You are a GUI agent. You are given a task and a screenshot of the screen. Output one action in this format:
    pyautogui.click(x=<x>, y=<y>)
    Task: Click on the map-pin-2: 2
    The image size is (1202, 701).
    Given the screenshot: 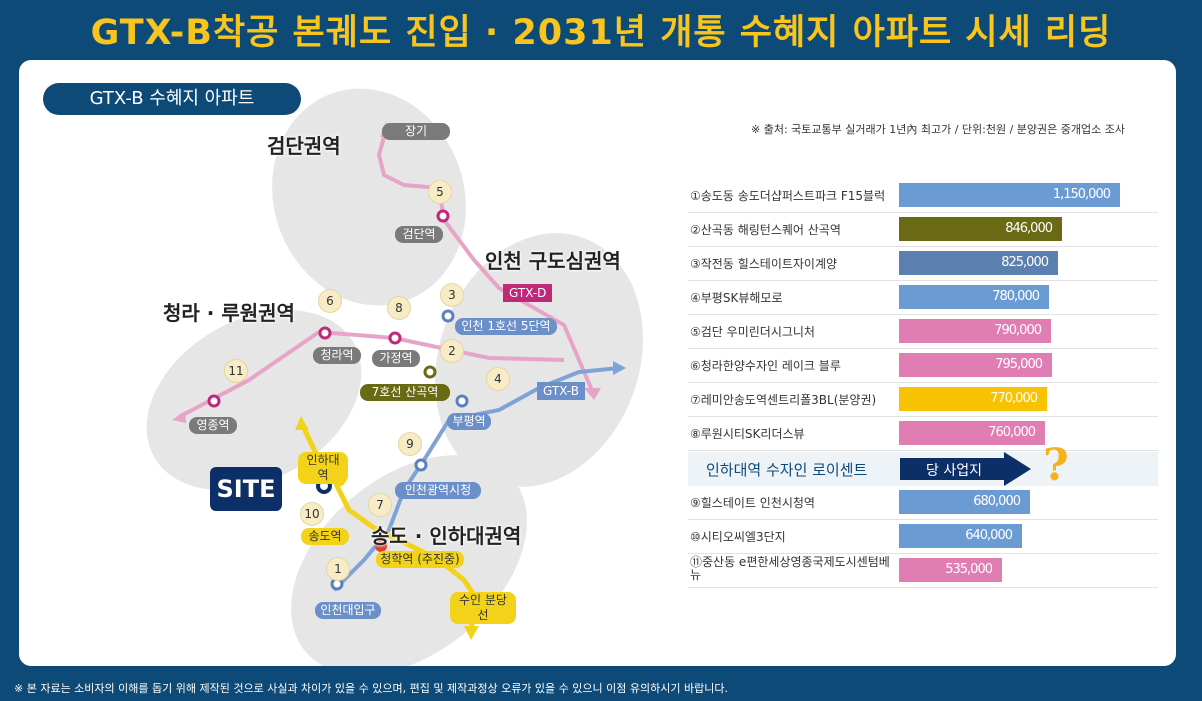 What is the action you would take?
    pyautogui.click(x=452, y=351)
    